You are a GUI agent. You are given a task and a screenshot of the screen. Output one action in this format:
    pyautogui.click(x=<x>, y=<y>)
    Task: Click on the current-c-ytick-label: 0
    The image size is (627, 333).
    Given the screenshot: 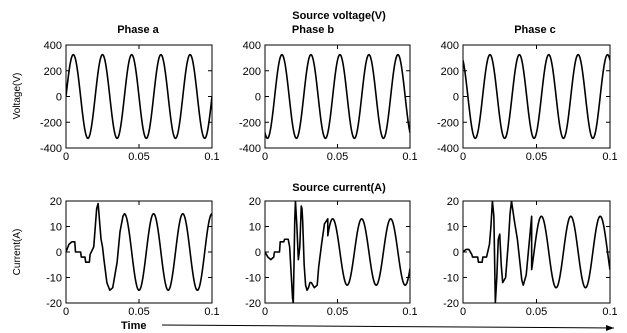 What is the action you would take?
    pyautogui.click(x=456, y=253)
    